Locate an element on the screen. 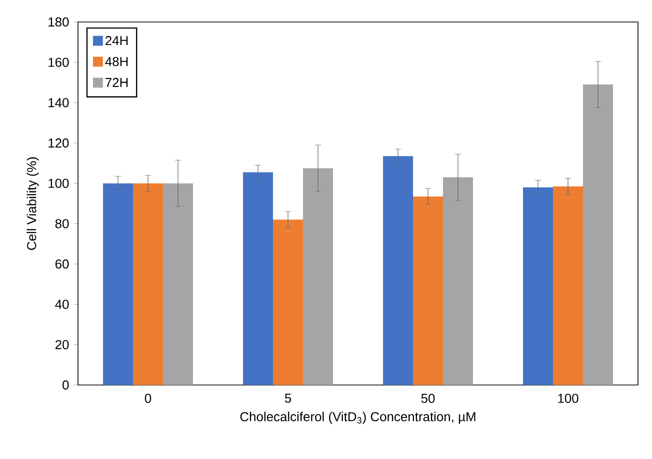 The image size is (652, 459). y-tick-label: 180 is located at coordinates (58, 22).